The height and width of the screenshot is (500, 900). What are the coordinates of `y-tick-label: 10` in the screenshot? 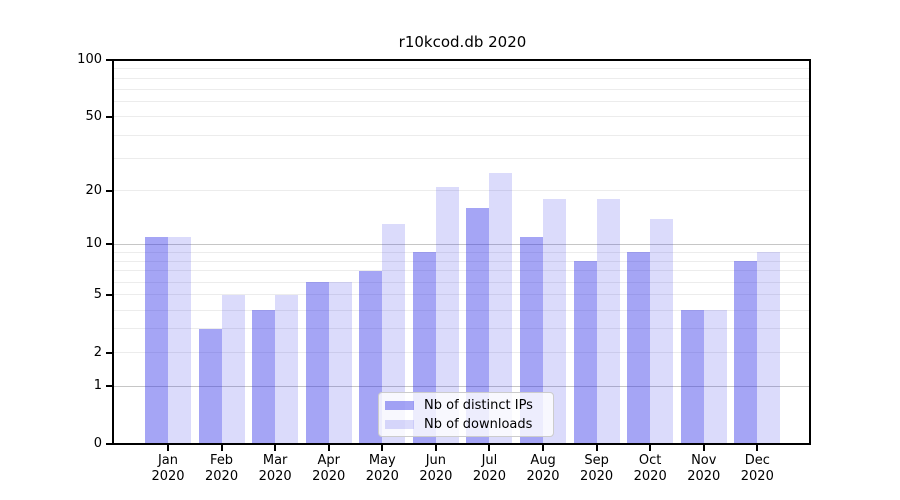 It's located at (93, 244).